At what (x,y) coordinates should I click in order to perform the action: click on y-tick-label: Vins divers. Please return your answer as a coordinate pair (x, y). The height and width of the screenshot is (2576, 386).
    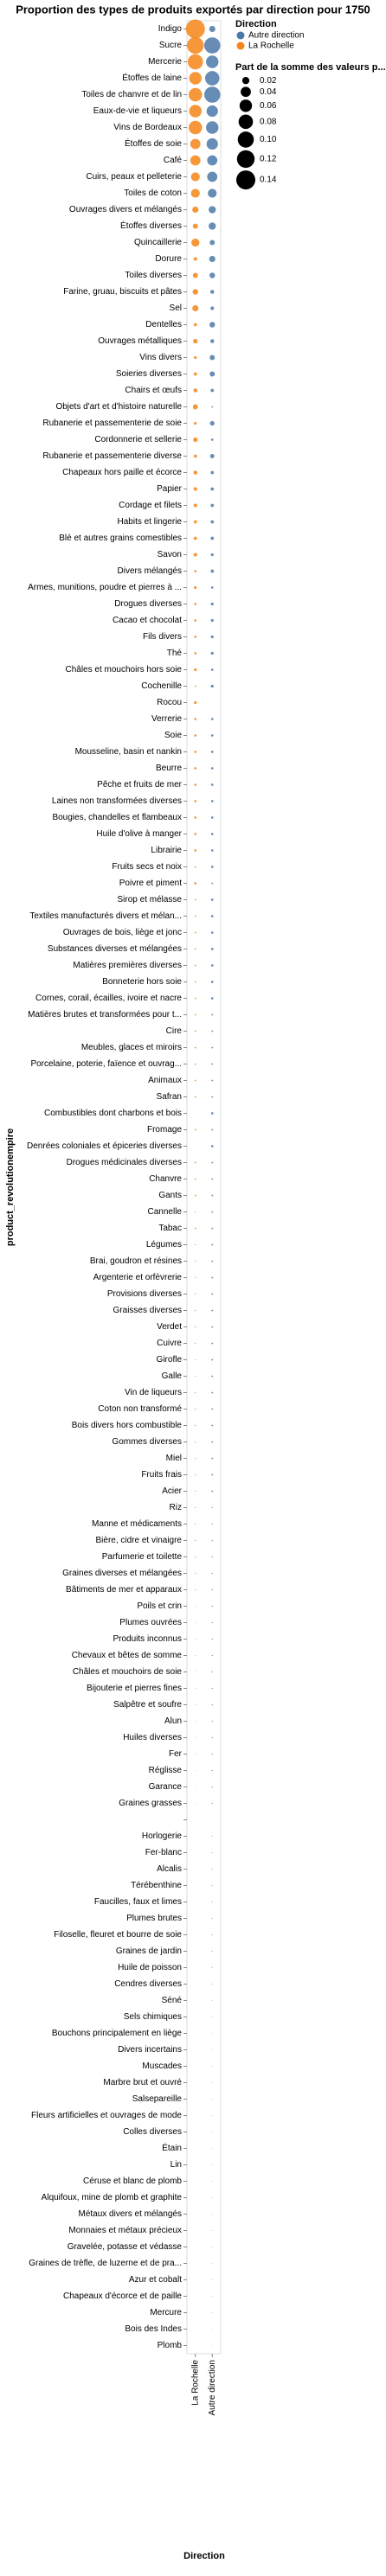
    Looking at the image, I should click on (160, 357).